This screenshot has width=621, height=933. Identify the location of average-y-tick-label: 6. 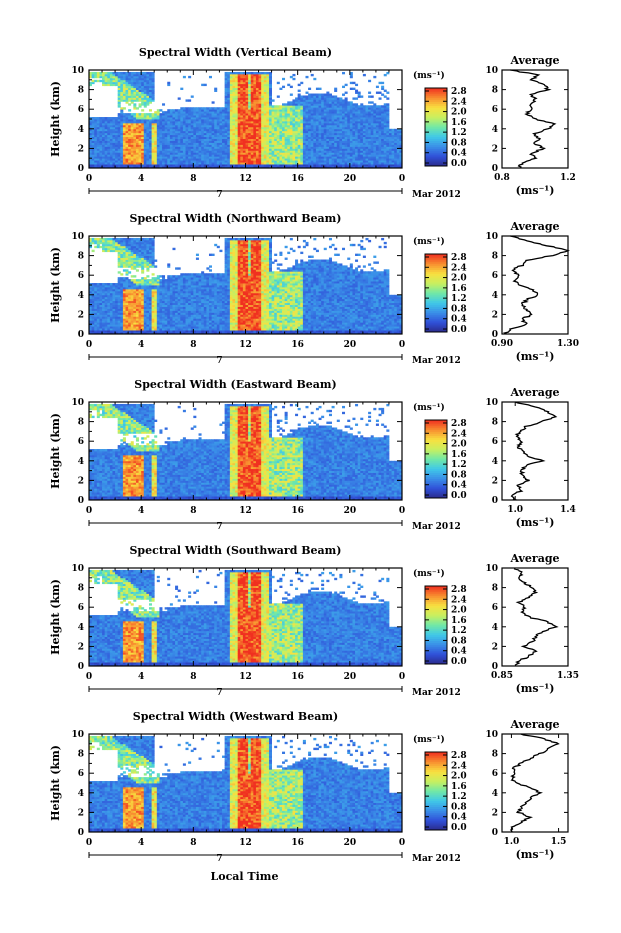
(495, 110).